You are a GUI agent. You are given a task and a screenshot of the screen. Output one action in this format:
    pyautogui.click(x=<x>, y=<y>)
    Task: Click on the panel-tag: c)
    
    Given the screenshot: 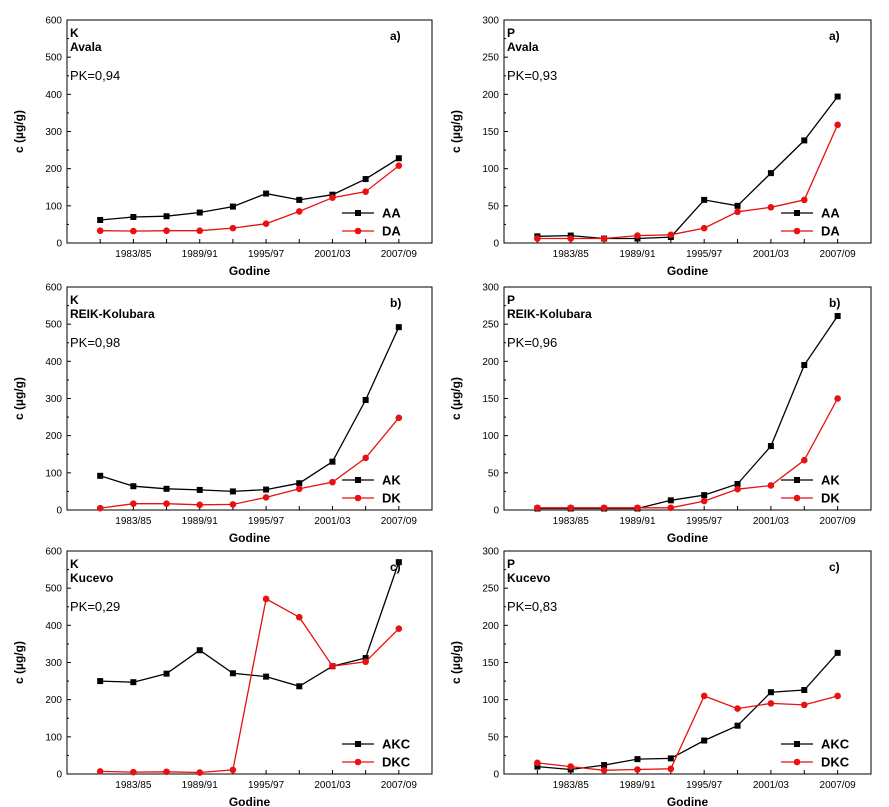 What is the action you would take?
    pyautogui.click(x=834, y=567)
    